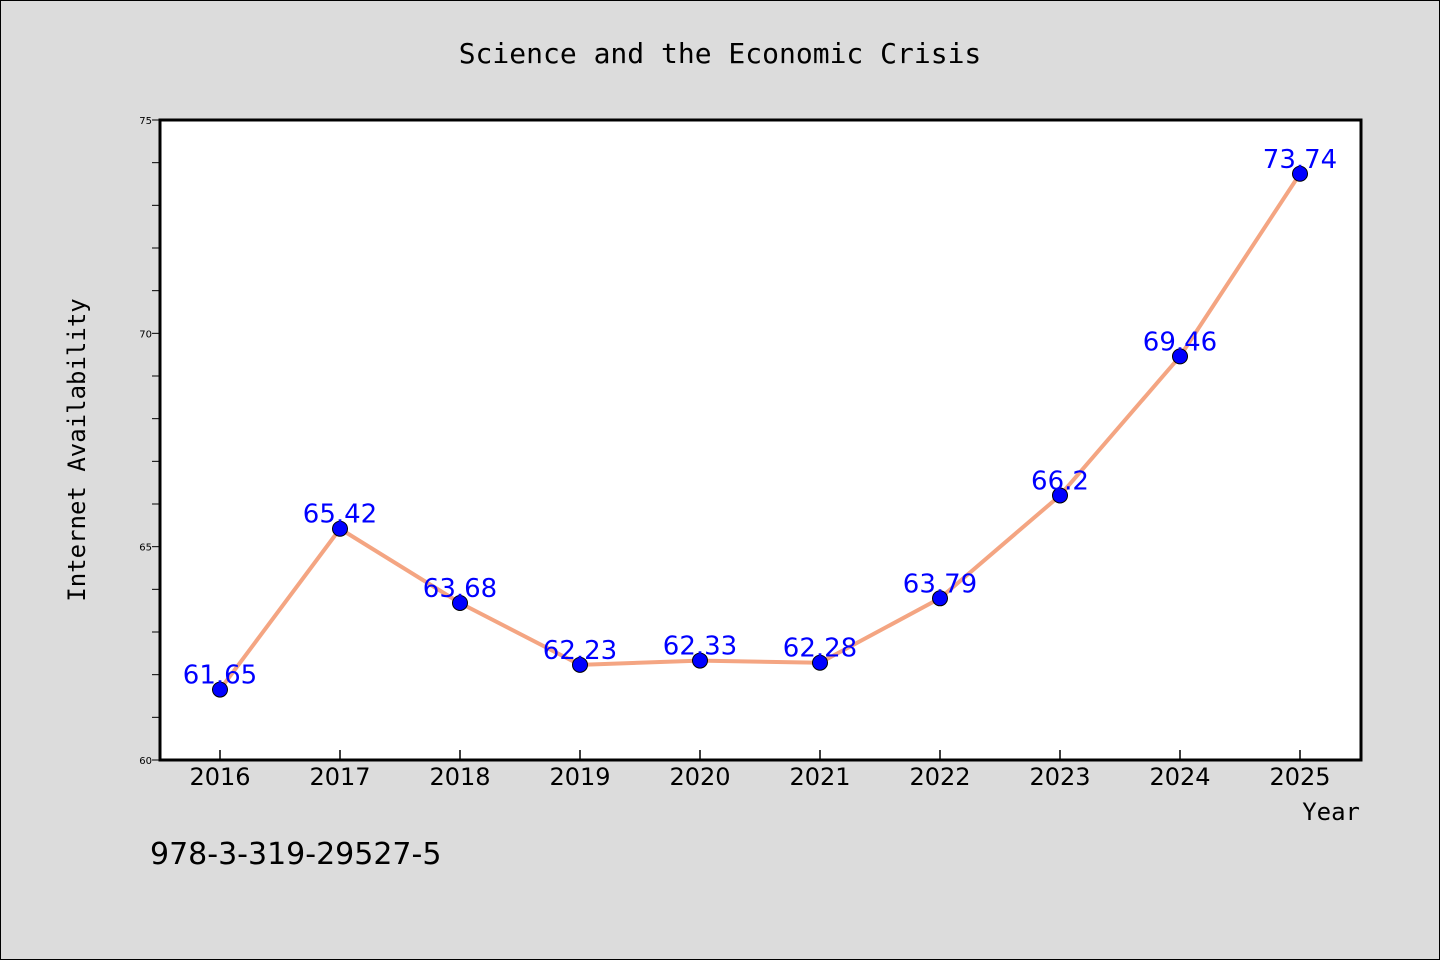 The width and height of the screenshot is (1440, 960). Describe the element at coordinates (77, 449) in the screenshot. I see `y-axis-label: Internet Availability` at that location.